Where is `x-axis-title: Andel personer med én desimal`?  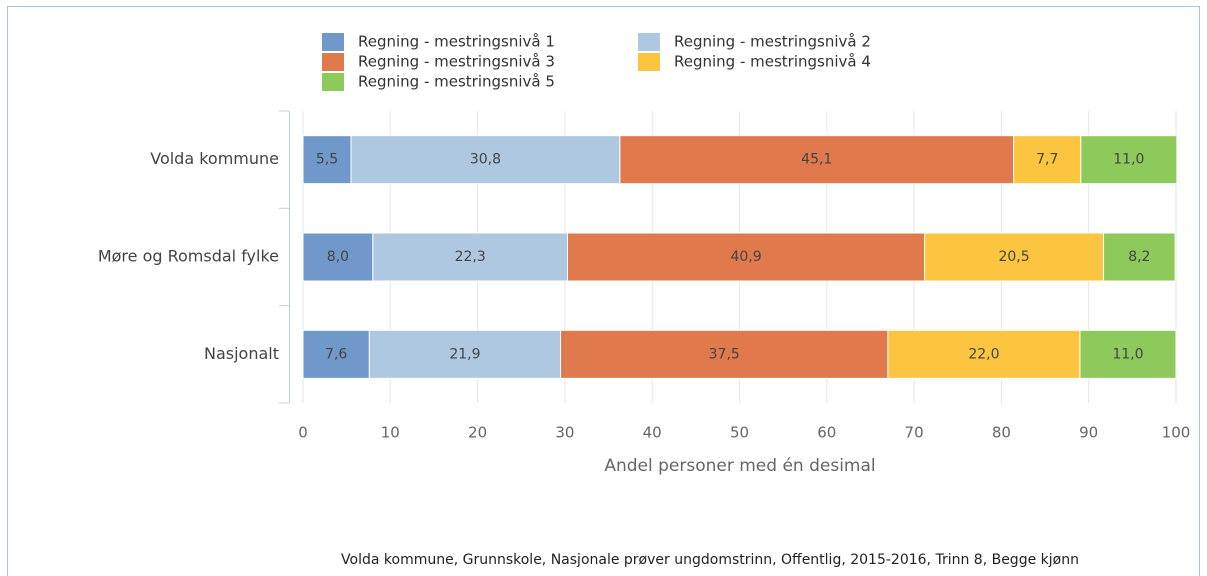
x-axis-title: Andel personer med én desimal is located at coordinates (739, 466).